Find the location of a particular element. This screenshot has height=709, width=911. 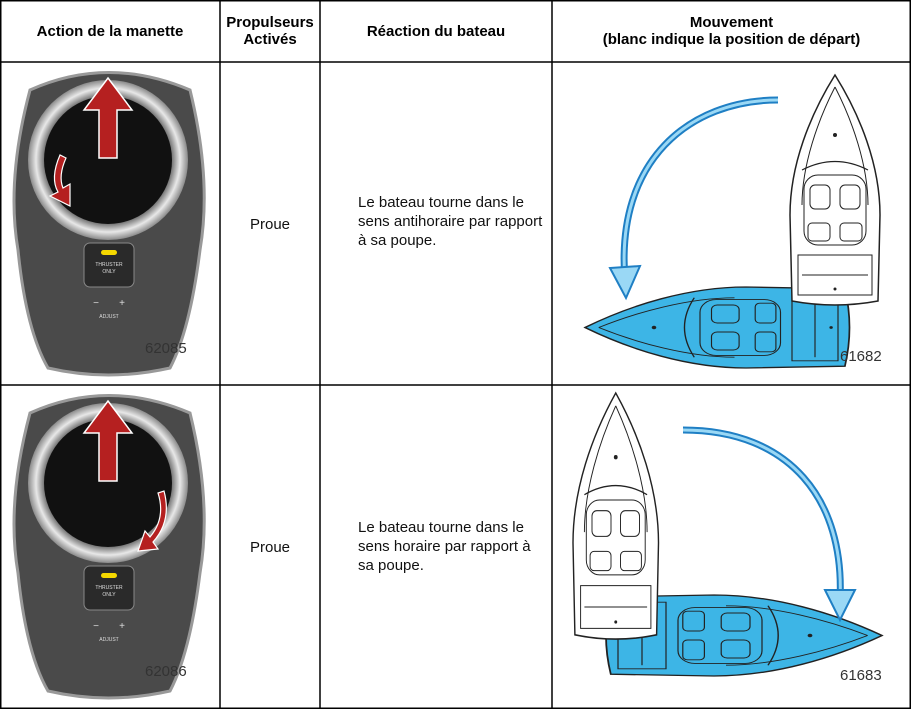

header-text: Action de la manette is located at coordinates (110, 31).